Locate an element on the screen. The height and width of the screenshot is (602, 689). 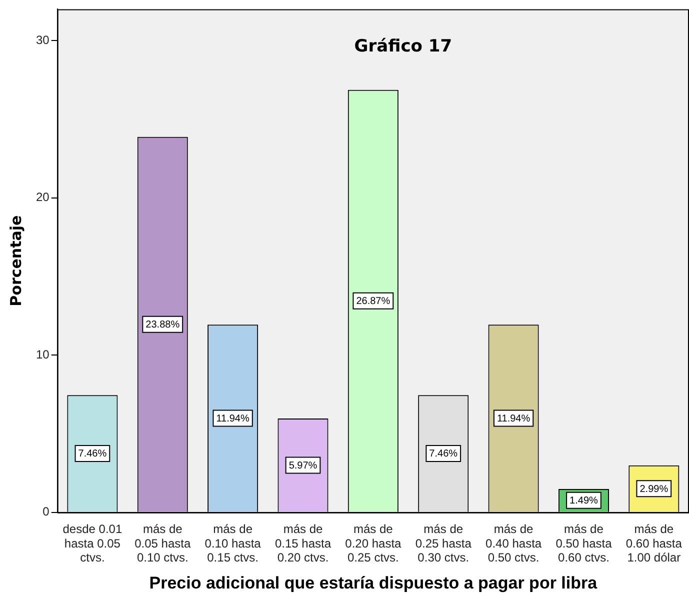
y-axis-title: Porcentaje is located at coordinates (15, 260).